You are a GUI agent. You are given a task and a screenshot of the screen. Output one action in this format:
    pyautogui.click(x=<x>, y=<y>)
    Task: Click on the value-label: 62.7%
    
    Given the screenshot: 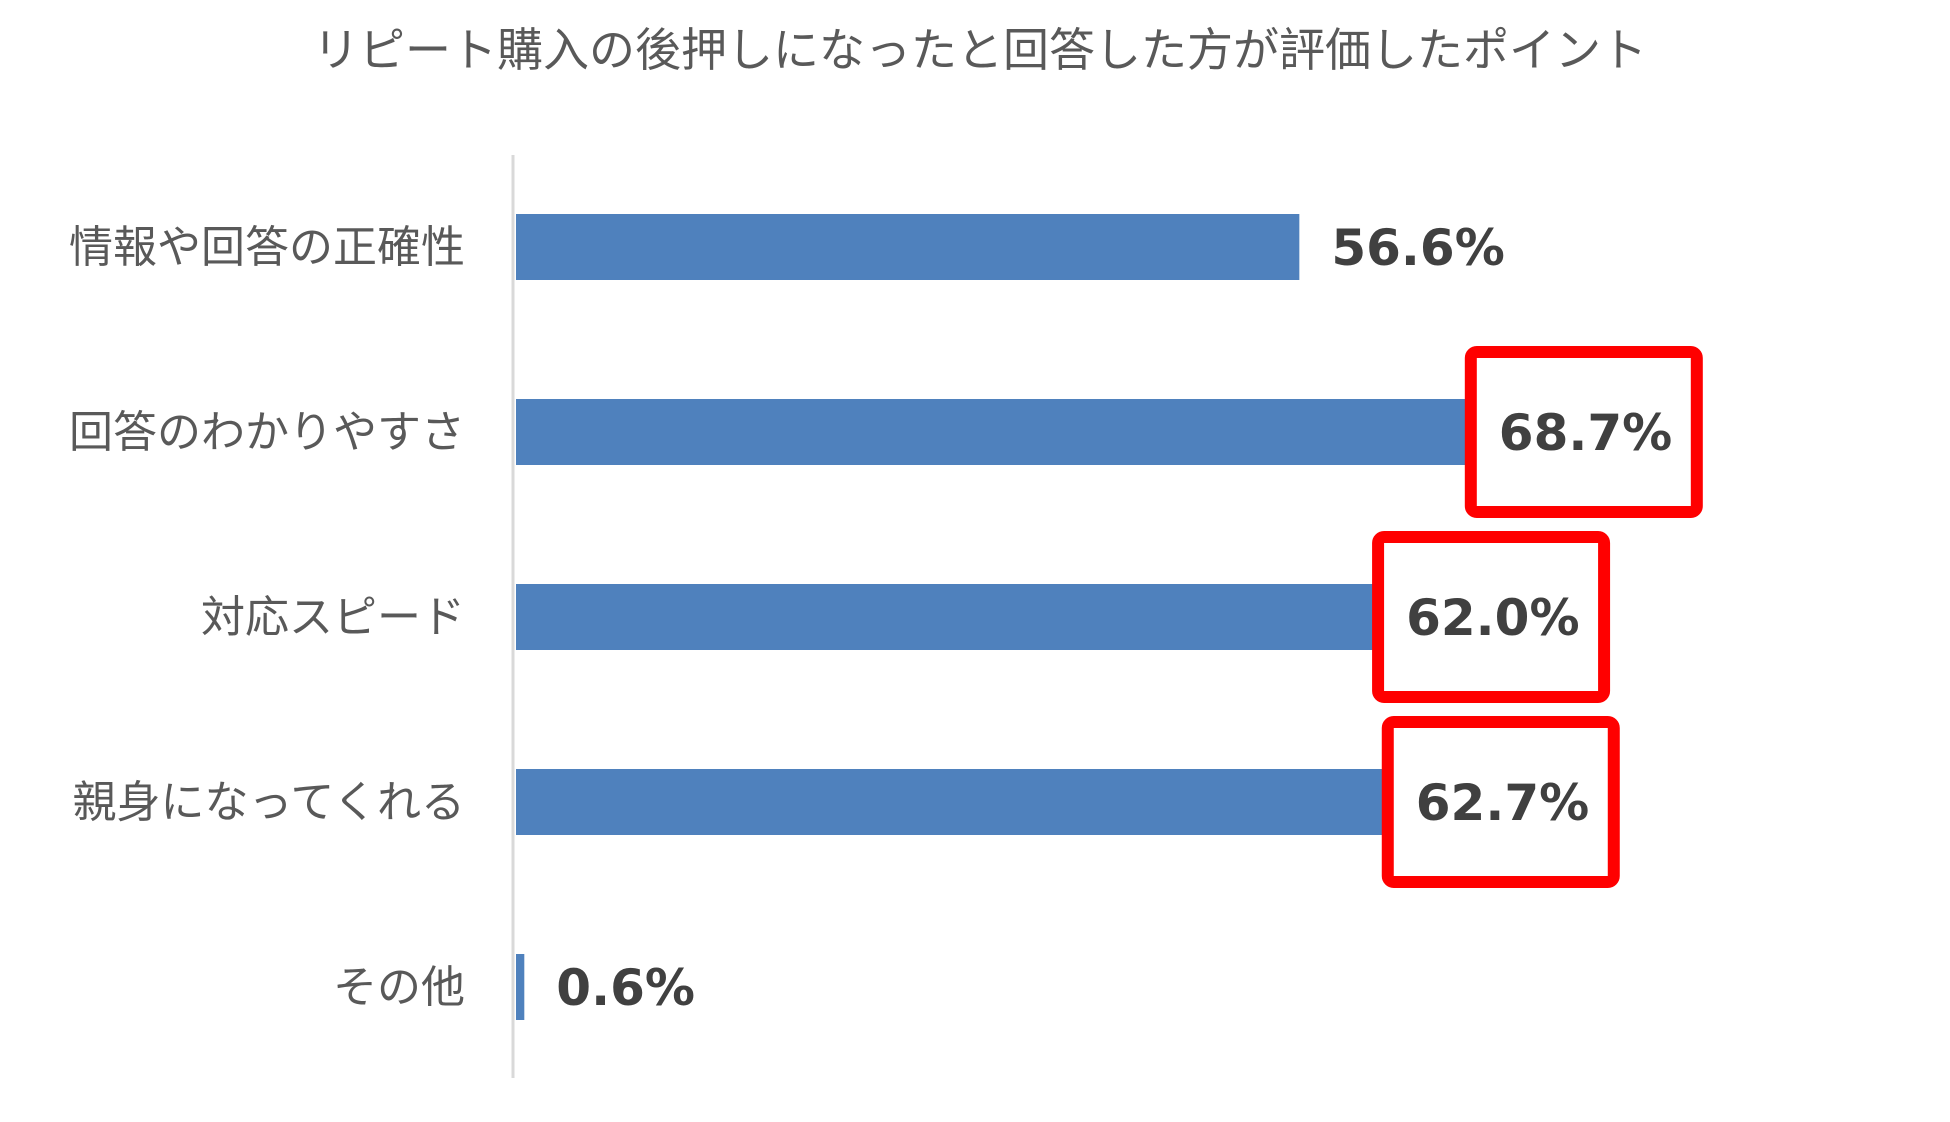 What is the action you would take?
    pyautogui.click(x=1502, y=803)
    